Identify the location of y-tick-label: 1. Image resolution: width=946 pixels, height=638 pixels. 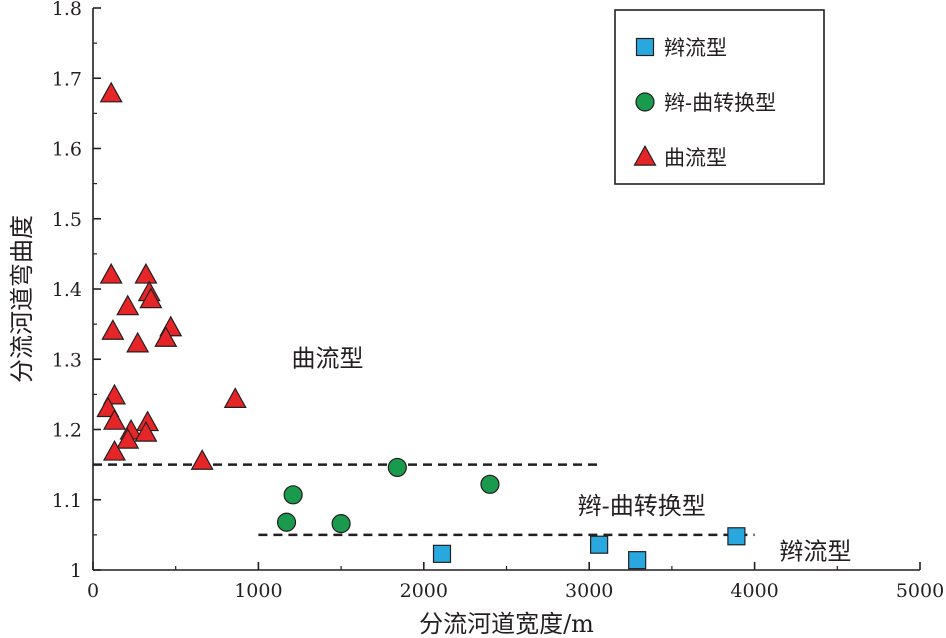
(76, 571).